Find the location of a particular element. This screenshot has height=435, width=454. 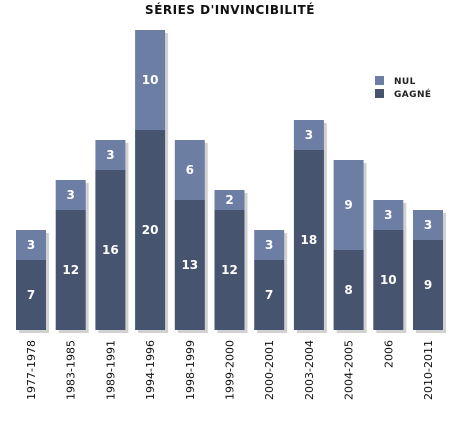

data-label-gagne-1: 12 is located at coordinates (70, 270).